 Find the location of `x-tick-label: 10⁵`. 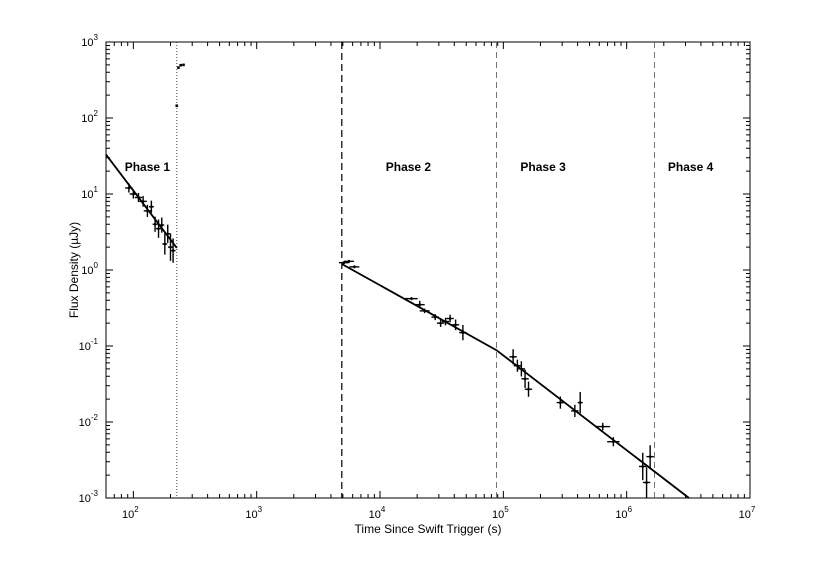

x-tick-label: 10⁵ is located at coordinates (500, 513).